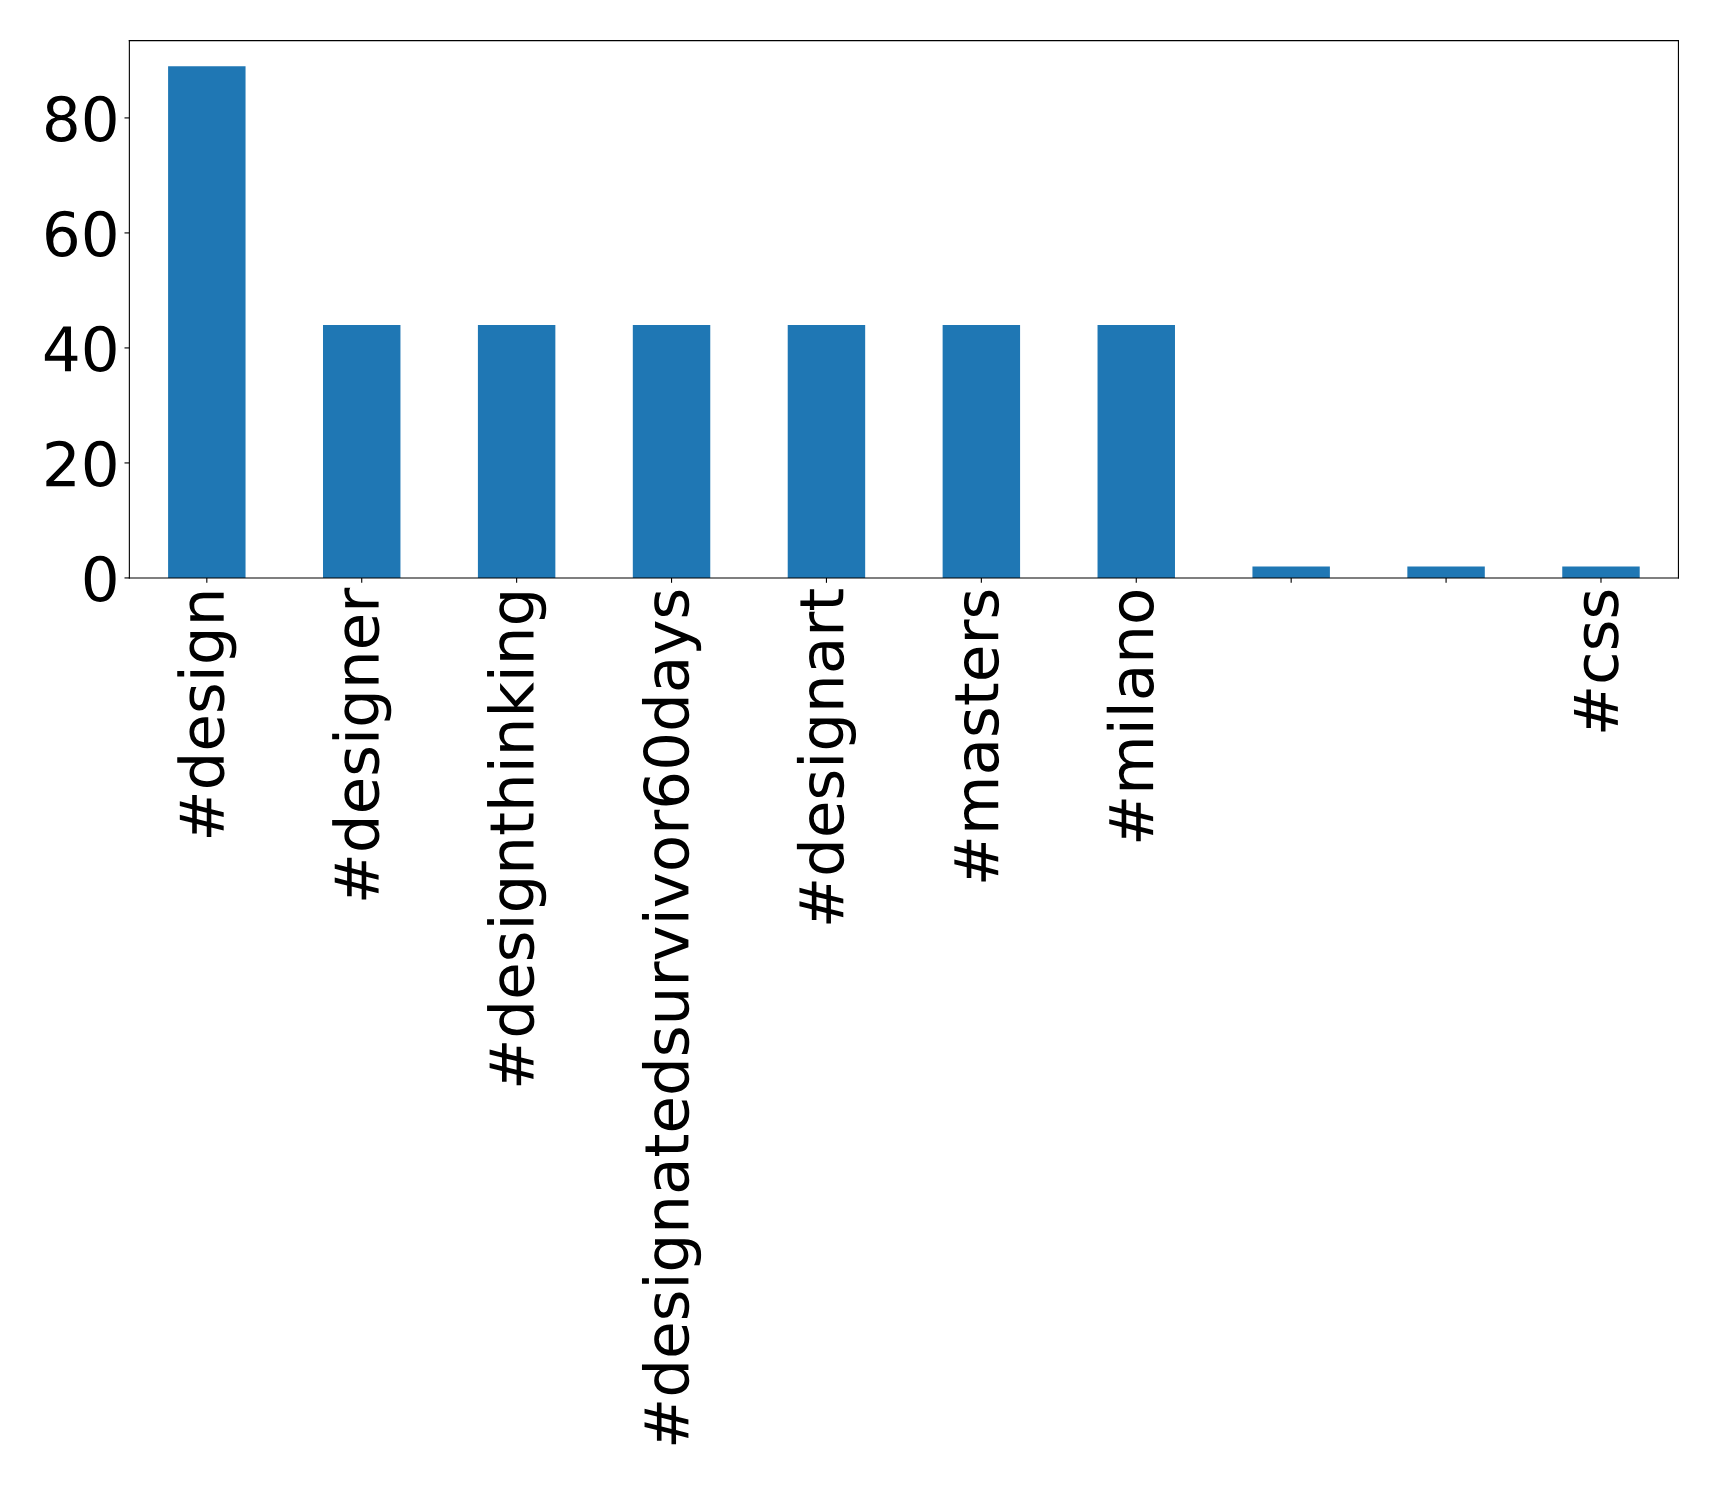 The width and height of the screenshot is (1719, 1509). Describe the element at coordinates (362, 743) in the screenshot. I see `x-tick-label: #designer` at that location.